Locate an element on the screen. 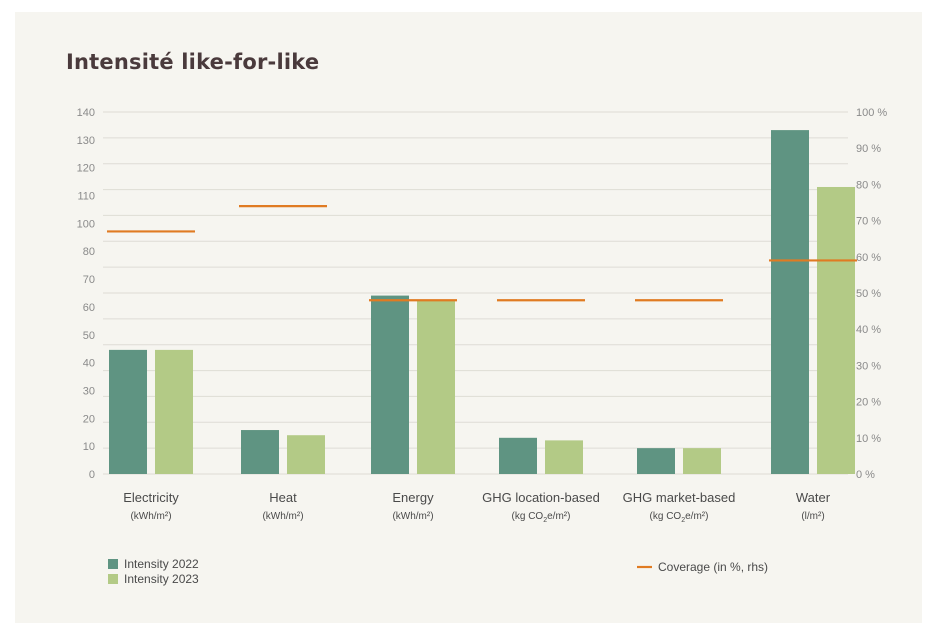 This screenshot has height=636, width=937. left-axis-tick-label: 120 is located at coordinates (86, 169).